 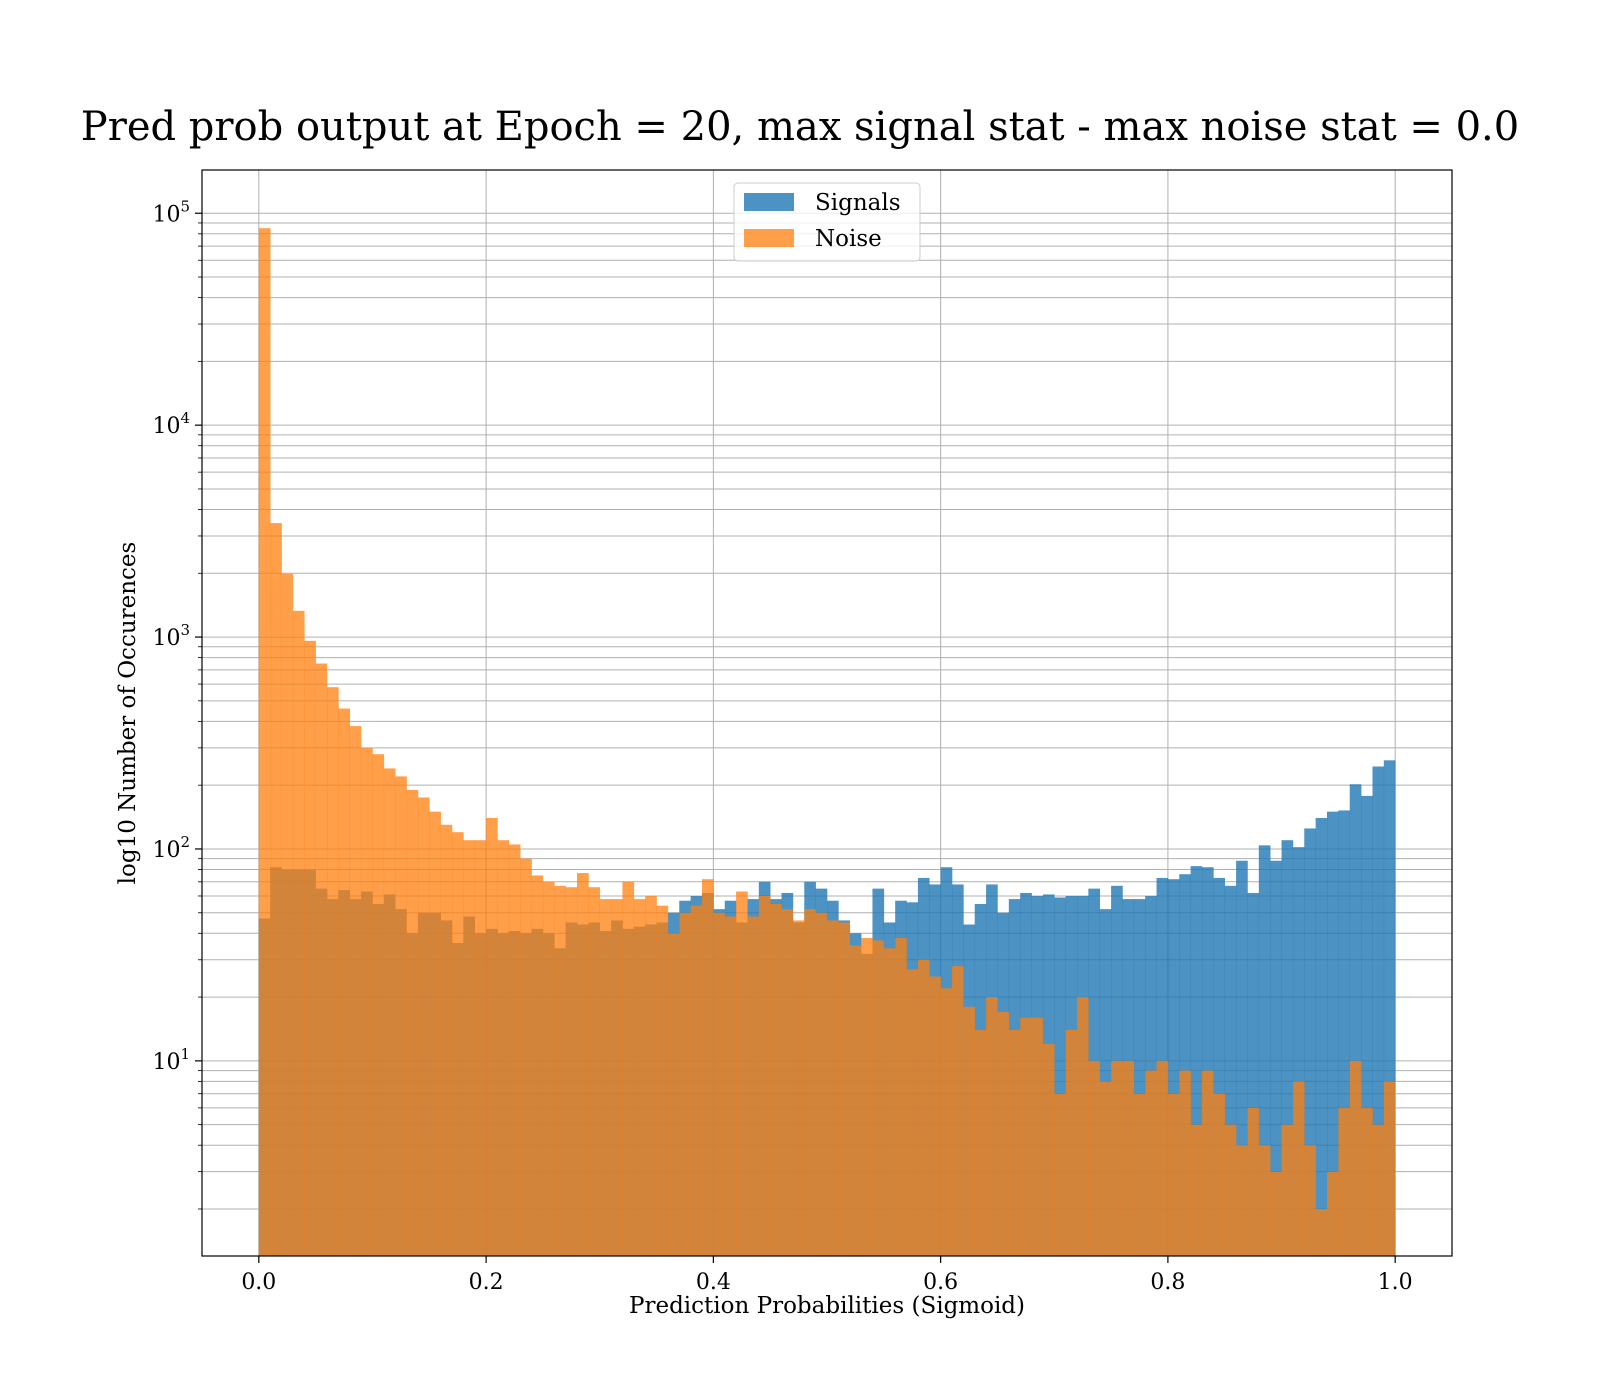 I want to click on y-axis-label: log10 Number of Occurences, so click(x=128, y=713).